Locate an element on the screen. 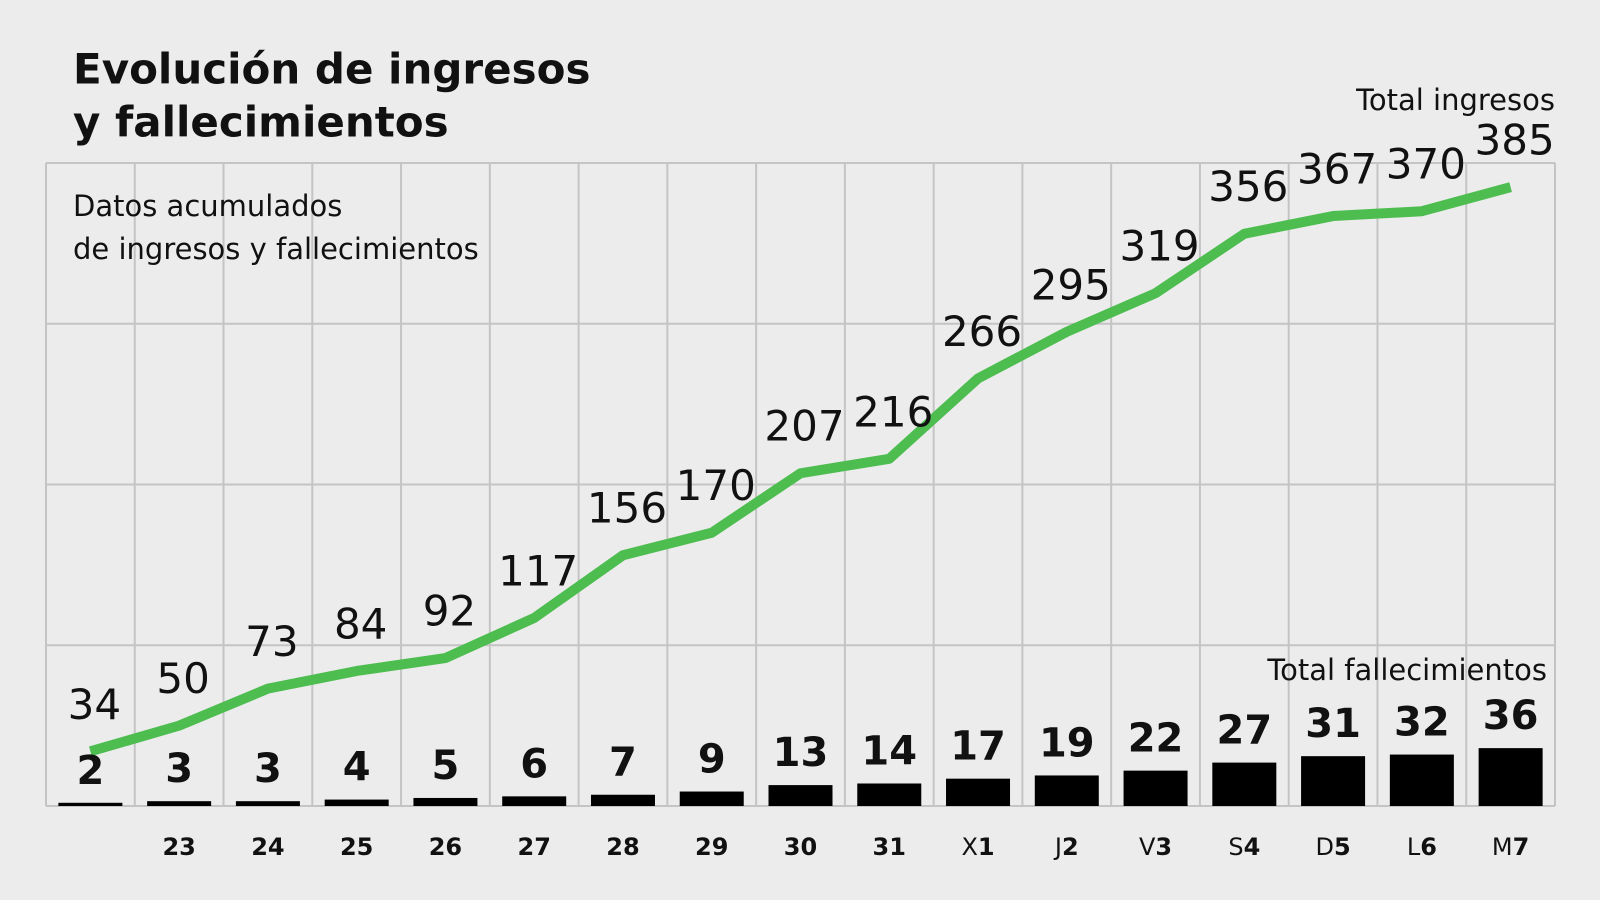 This screenshot has width=1600, height=900. x-tick-label: 23 is located at coordinates (178, 847).